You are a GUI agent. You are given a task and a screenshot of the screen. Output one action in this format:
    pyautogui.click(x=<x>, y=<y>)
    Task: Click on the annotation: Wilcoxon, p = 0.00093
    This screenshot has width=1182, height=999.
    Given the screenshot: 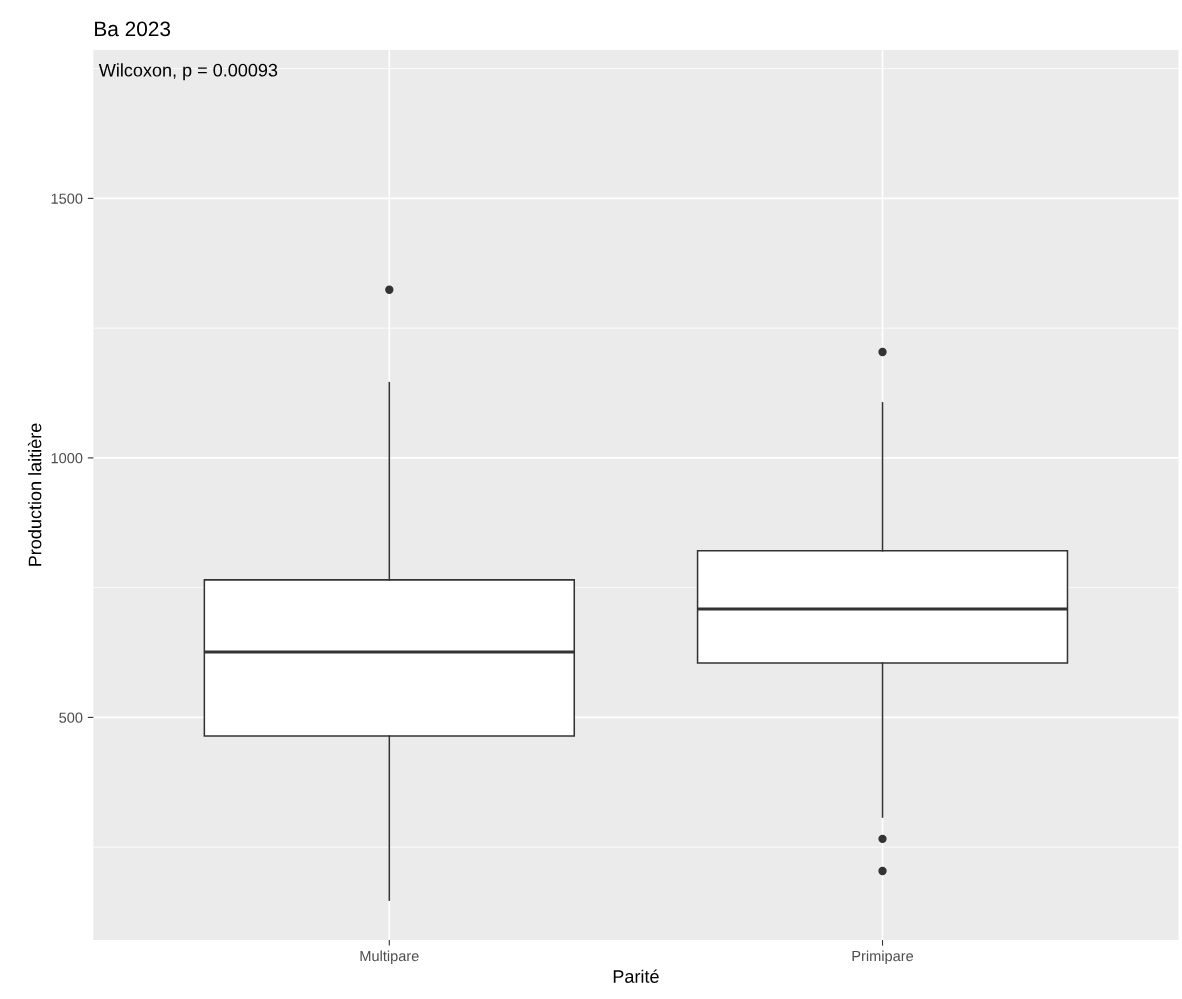 What is the action you would take?
    pyautogui.click(x=188, y=72)
    